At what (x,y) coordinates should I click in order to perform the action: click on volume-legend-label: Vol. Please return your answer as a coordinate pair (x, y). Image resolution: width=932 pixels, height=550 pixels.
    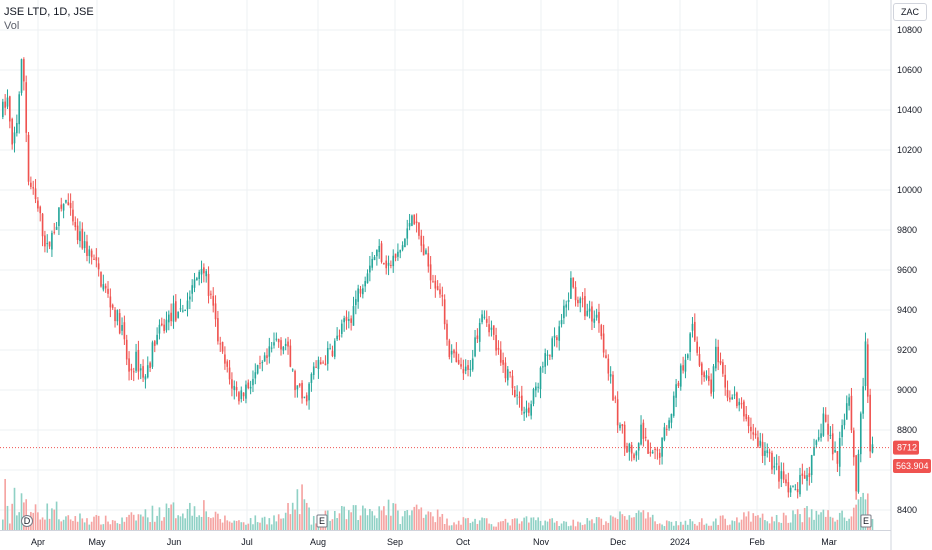
    Looking at the image, I should click on (12, 26).